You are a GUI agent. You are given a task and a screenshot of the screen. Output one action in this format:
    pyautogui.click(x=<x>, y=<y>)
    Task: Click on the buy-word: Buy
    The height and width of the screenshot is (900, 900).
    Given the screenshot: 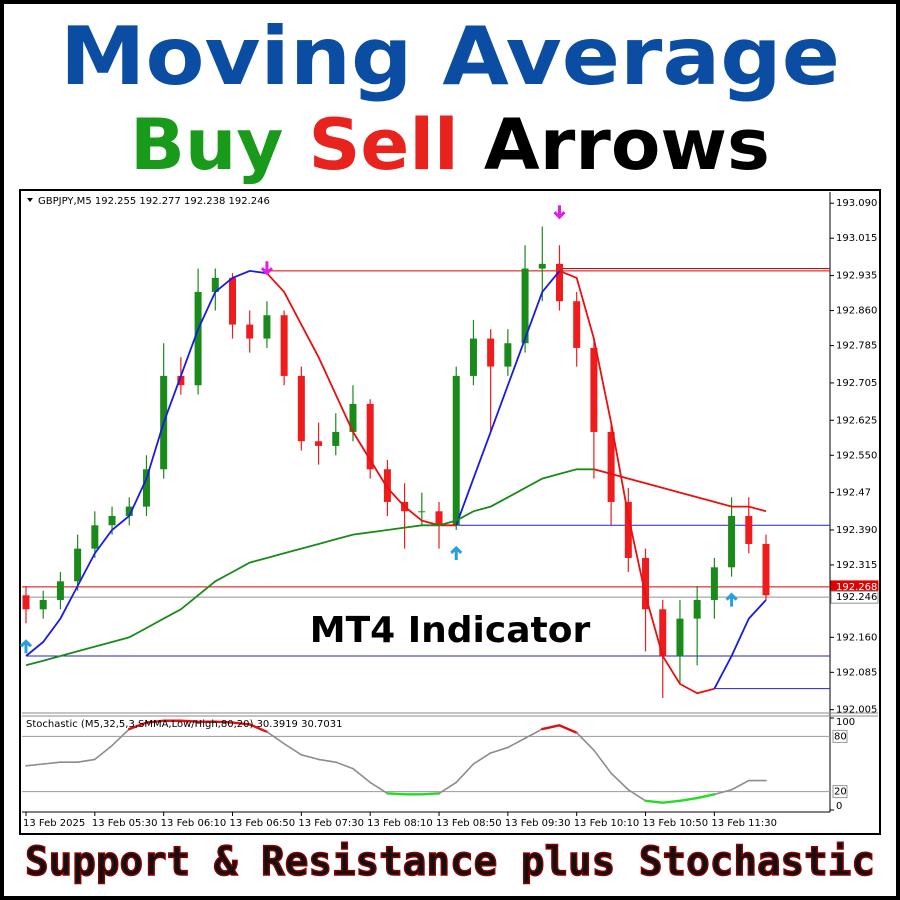 What is the action you would take?
    pyautogui.click(x=206, y=145)
    